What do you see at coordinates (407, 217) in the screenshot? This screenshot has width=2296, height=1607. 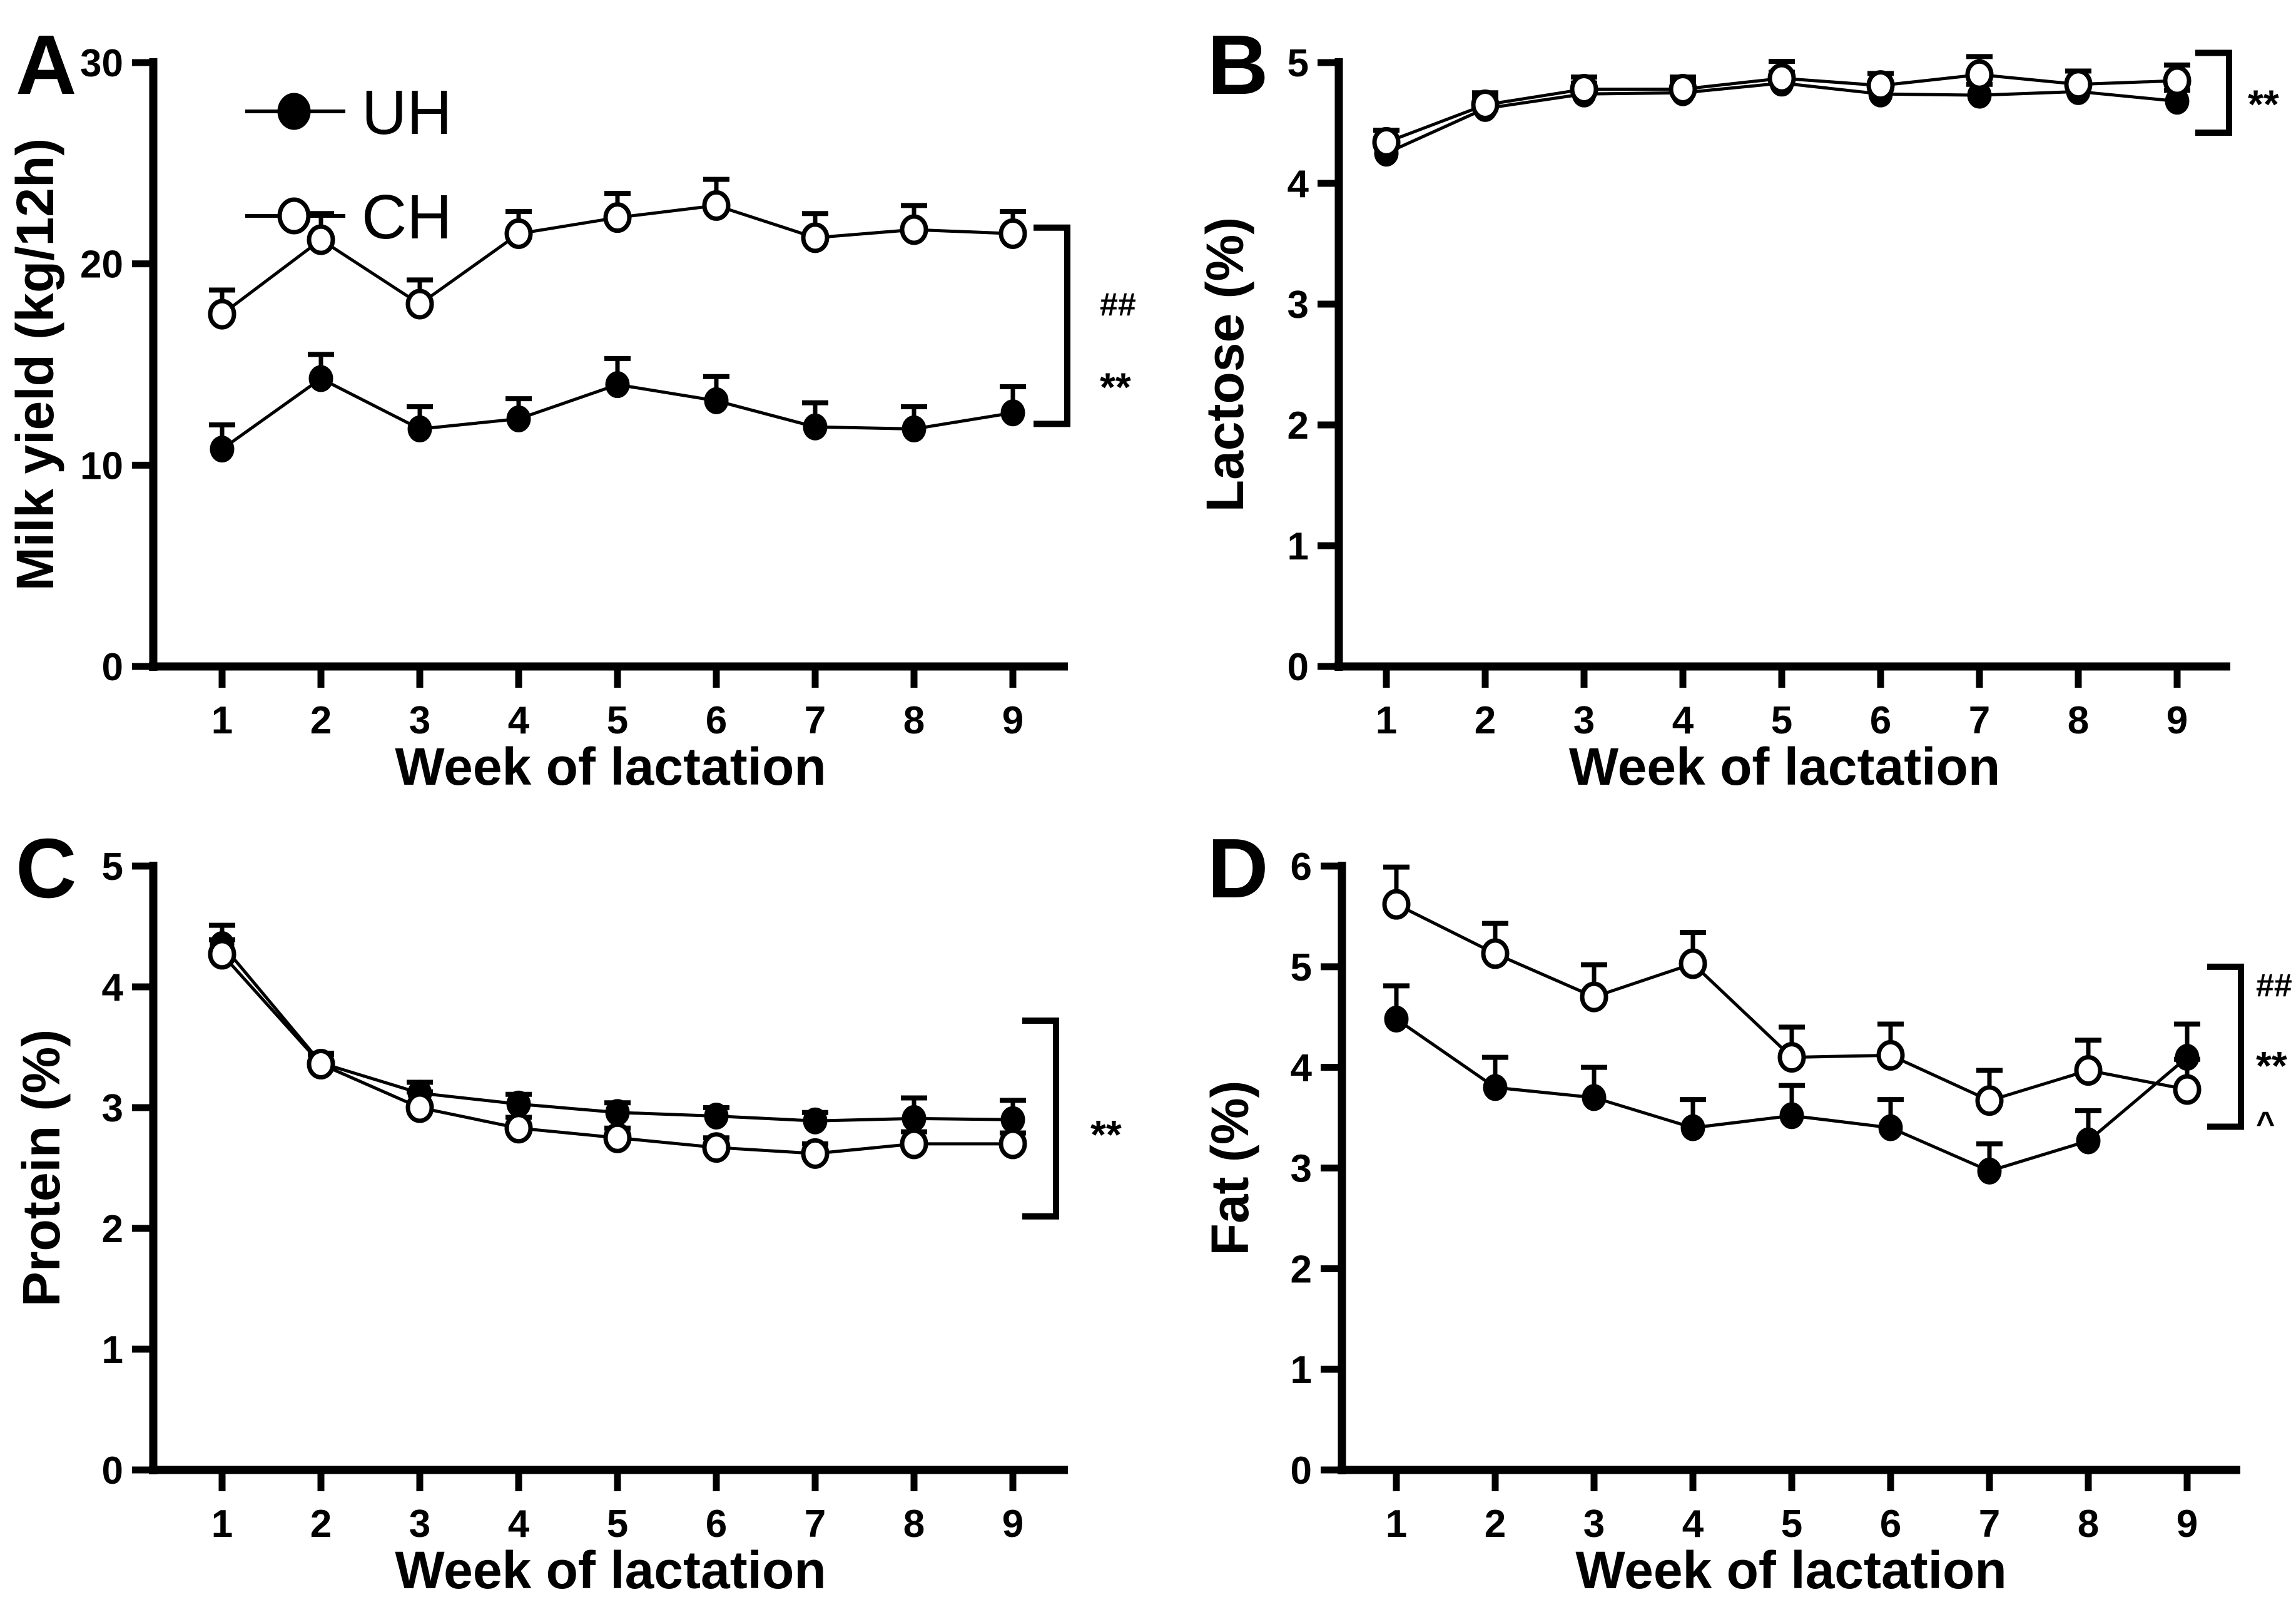 I see `legend-label: CH` at bounding box center [407, 217].